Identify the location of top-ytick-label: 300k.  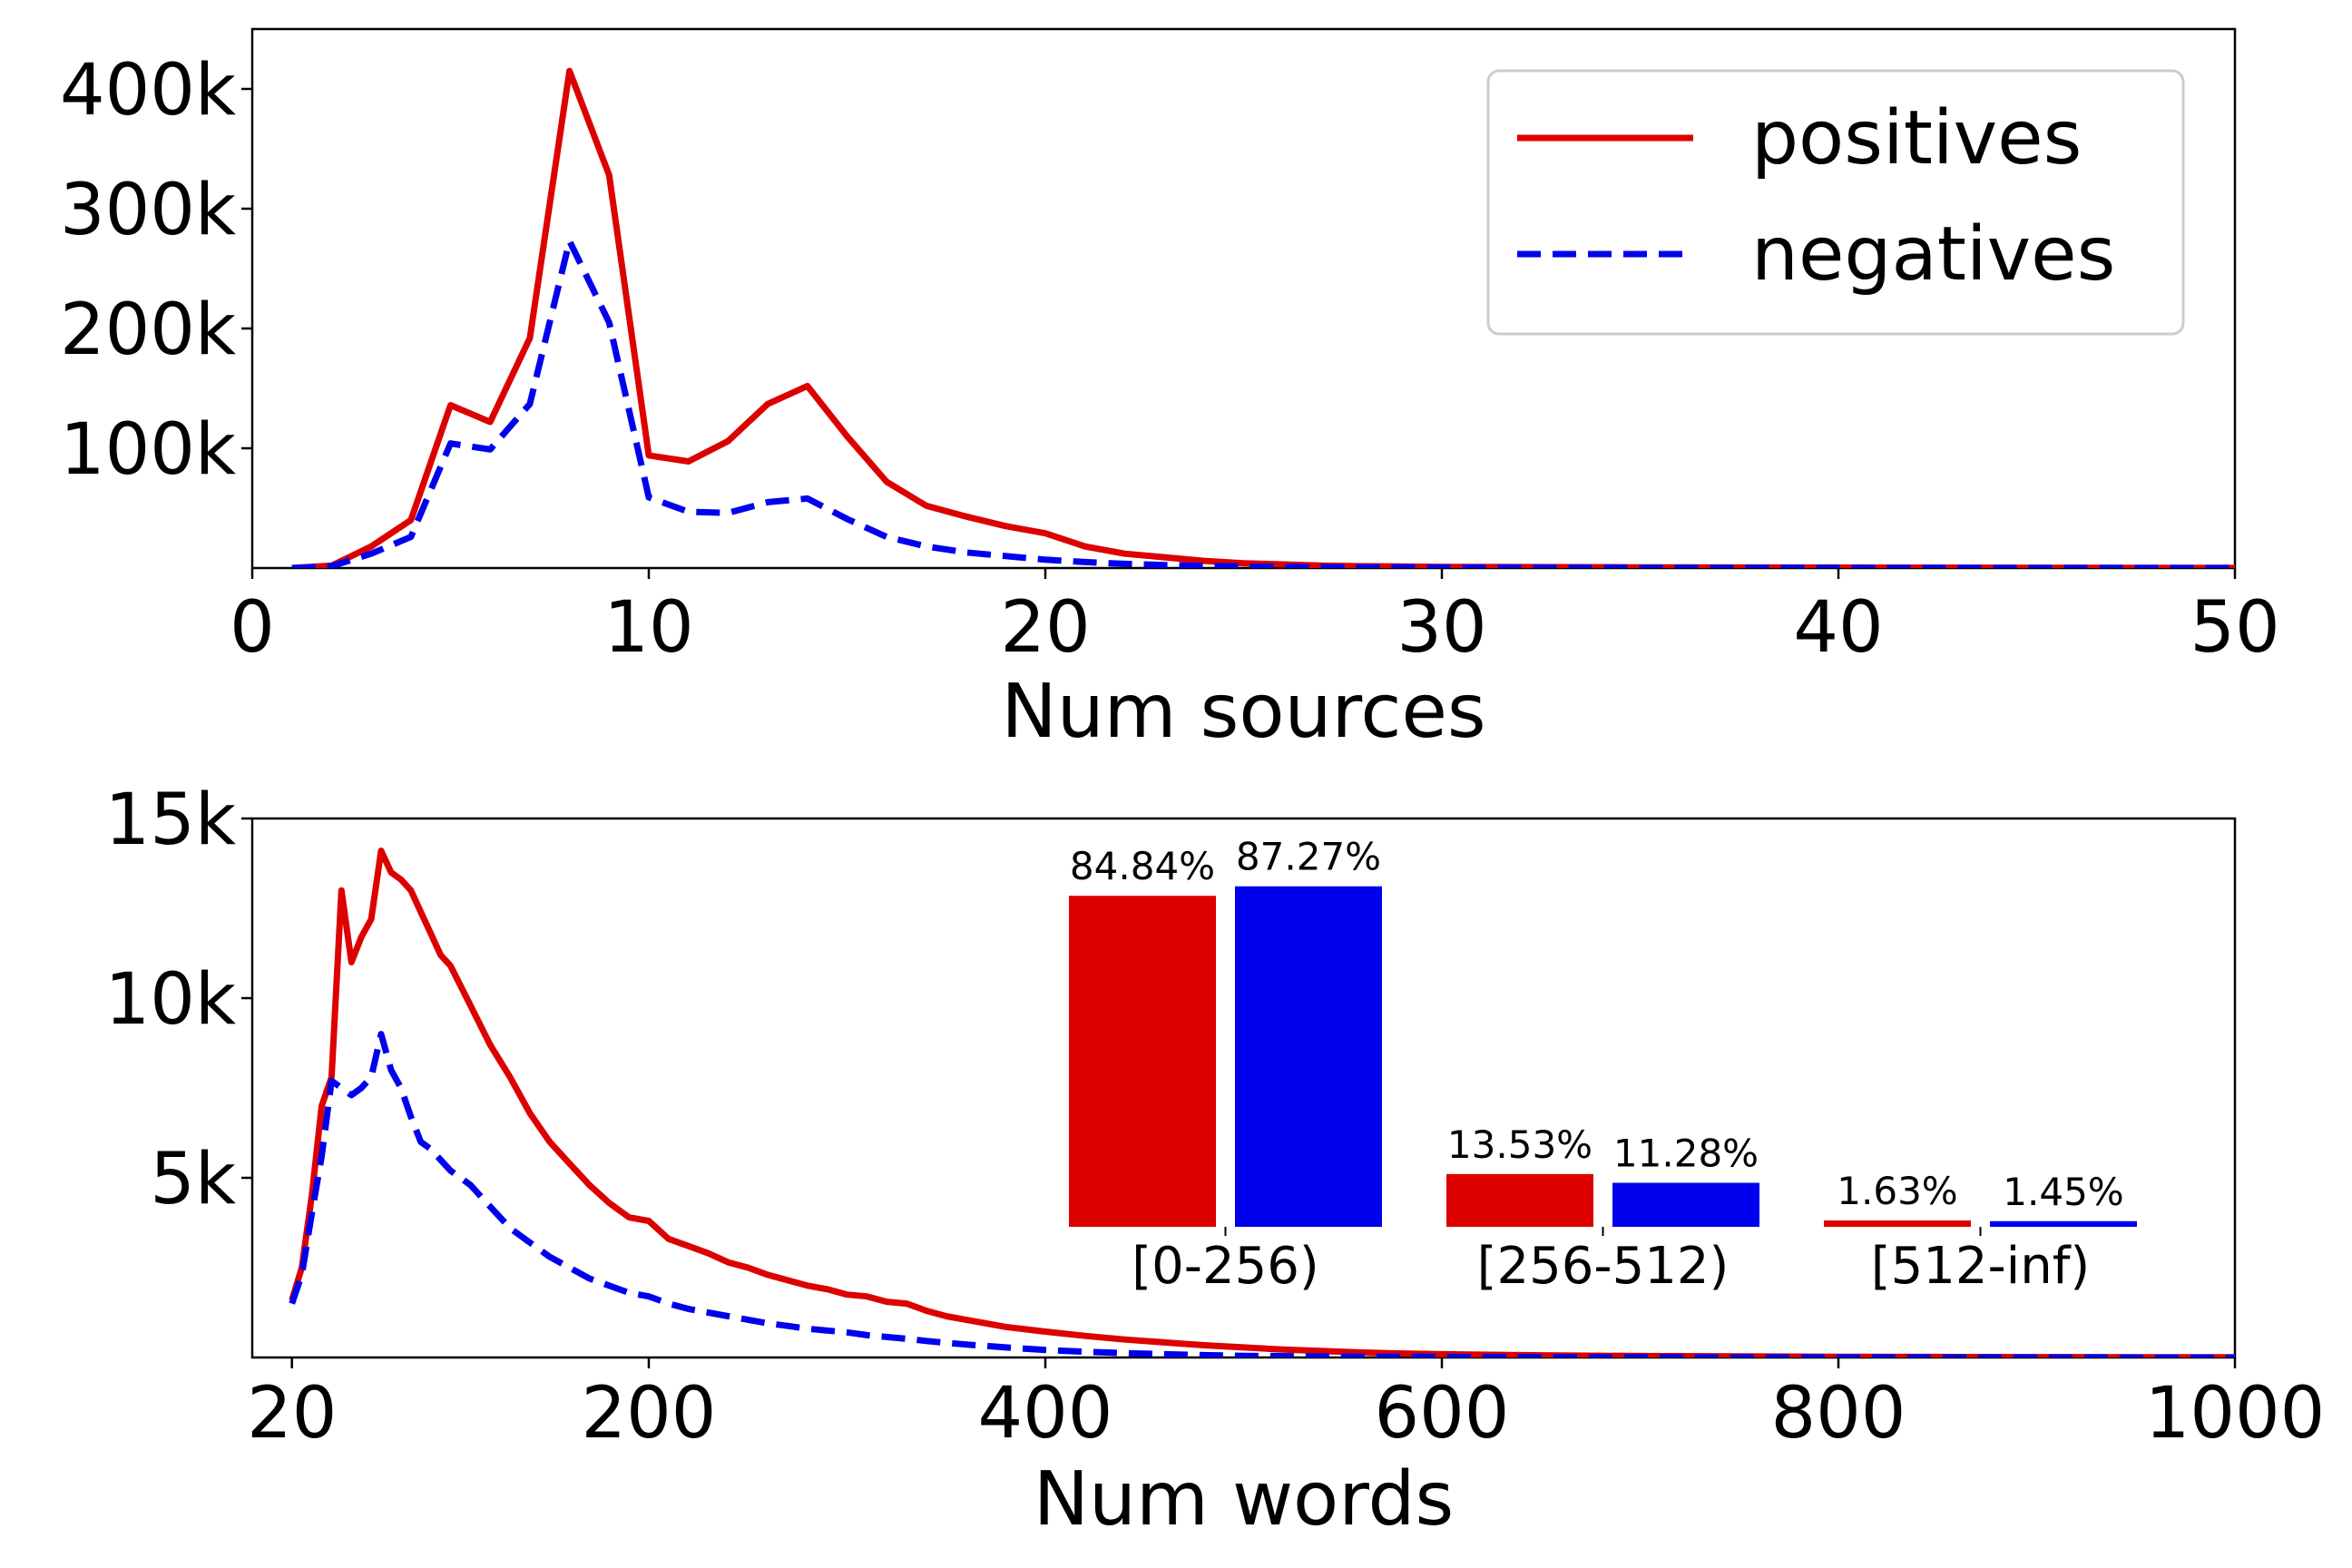
(148, 210).